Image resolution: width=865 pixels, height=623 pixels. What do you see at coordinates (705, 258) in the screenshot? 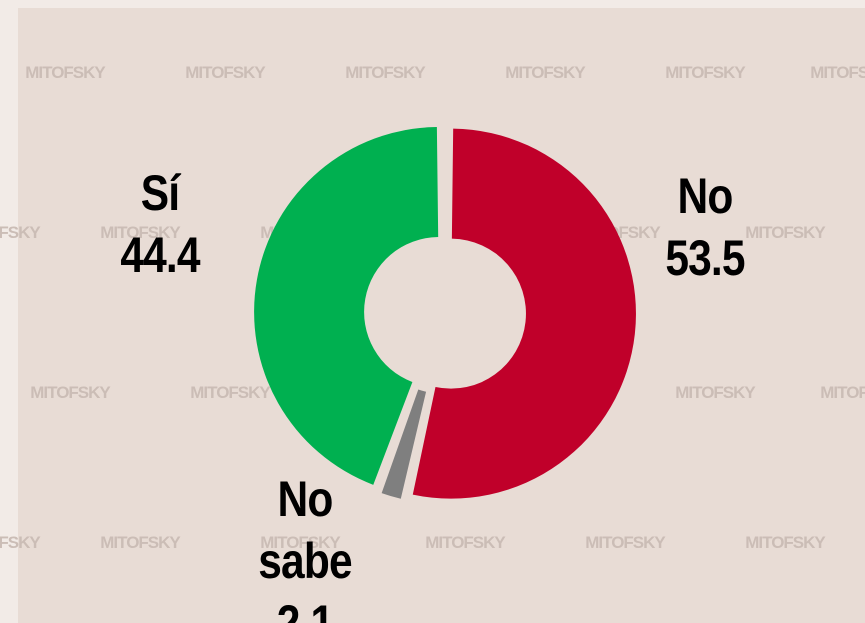
I see `value-label: 53.5` at bounding box center [705, 258].